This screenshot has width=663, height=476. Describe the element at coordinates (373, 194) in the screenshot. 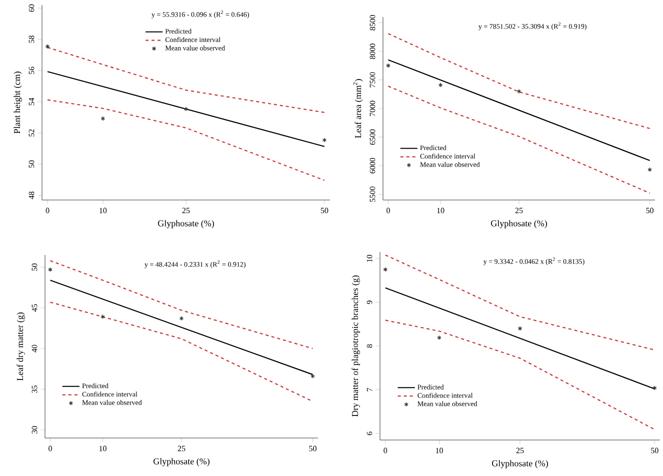

I see `y-tick-label: 5500` at that location.